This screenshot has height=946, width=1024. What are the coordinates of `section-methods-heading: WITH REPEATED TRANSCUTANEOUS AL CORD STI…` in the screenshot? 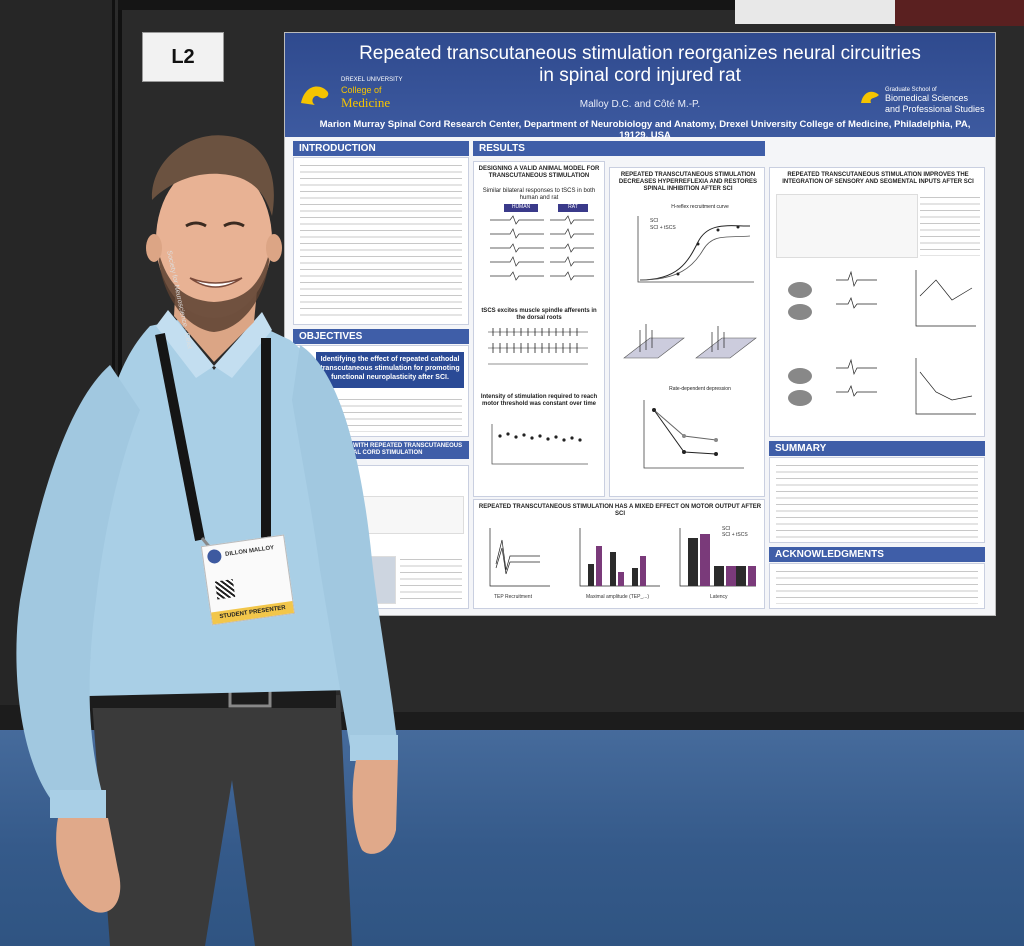 It's located at (408, 450).